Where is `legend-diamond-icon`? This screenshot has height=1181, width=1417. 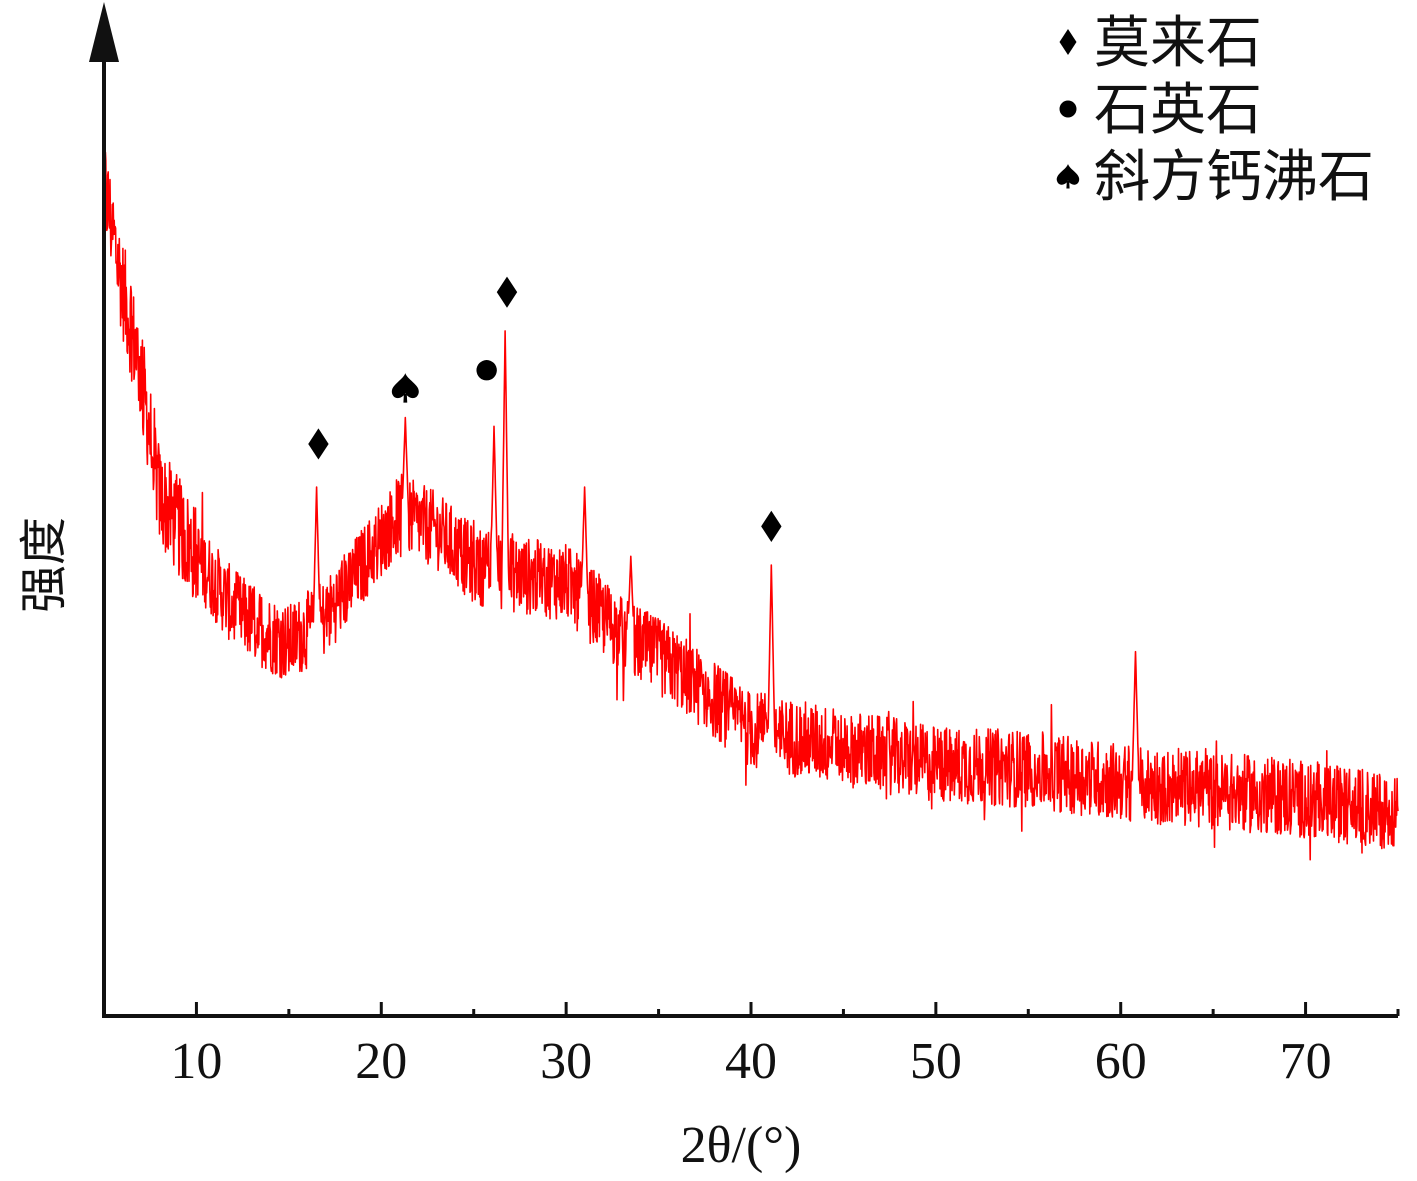 legend-diamond-icon is located at coordinates (1068, 42).